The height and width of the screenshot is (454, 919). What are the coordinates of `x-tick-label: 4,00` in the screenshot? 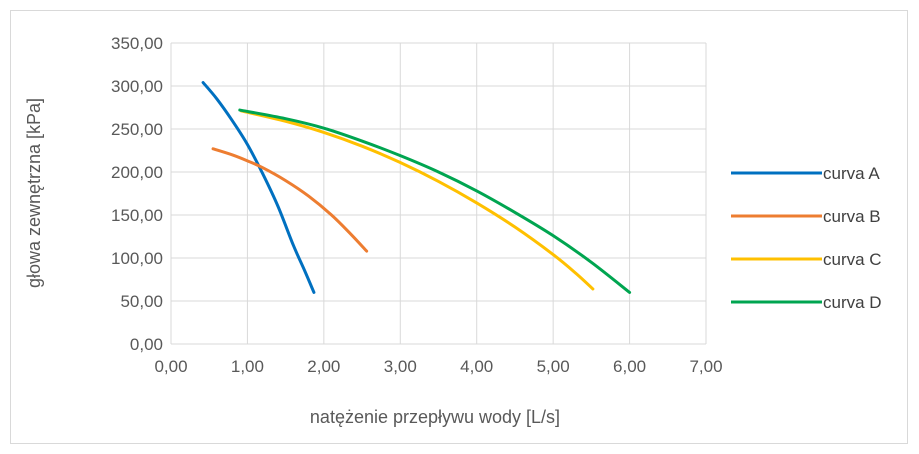 It's located at (476, 366).